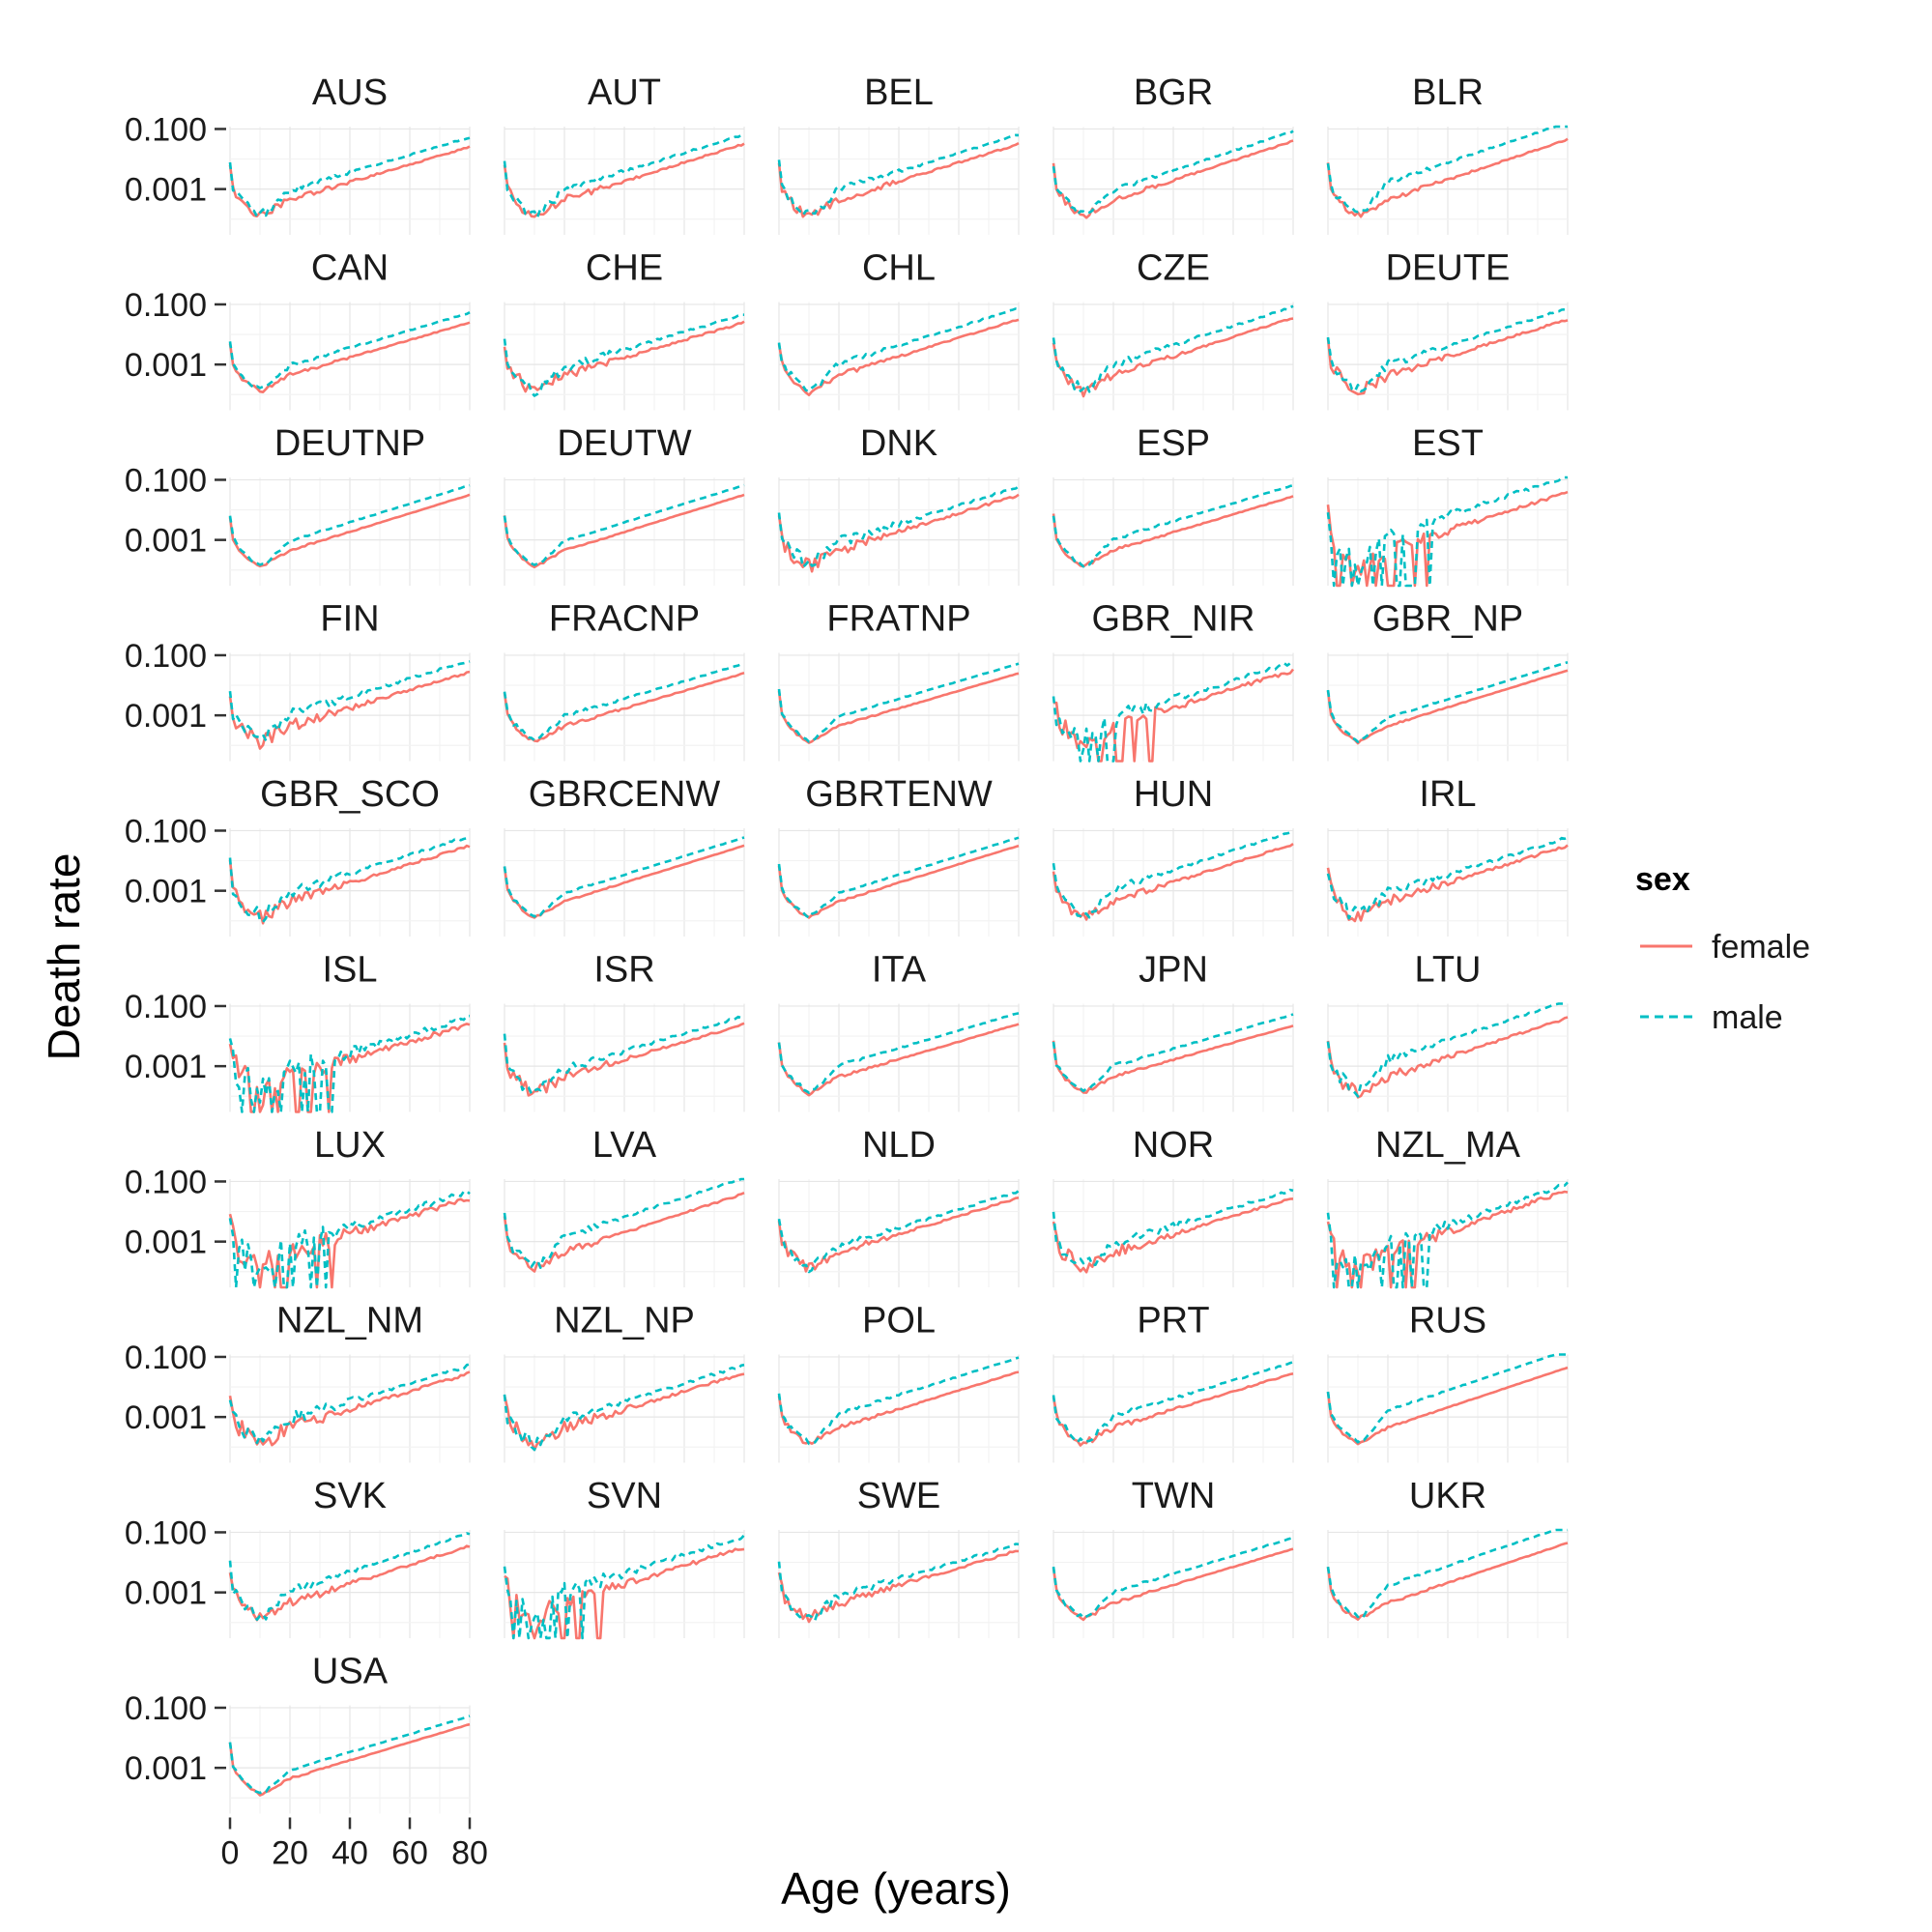 Image resolution: width=1932 pixels, height=1932 pixels. I want to click on facet-panel-LTU: LTU, so click(1447, 1031).